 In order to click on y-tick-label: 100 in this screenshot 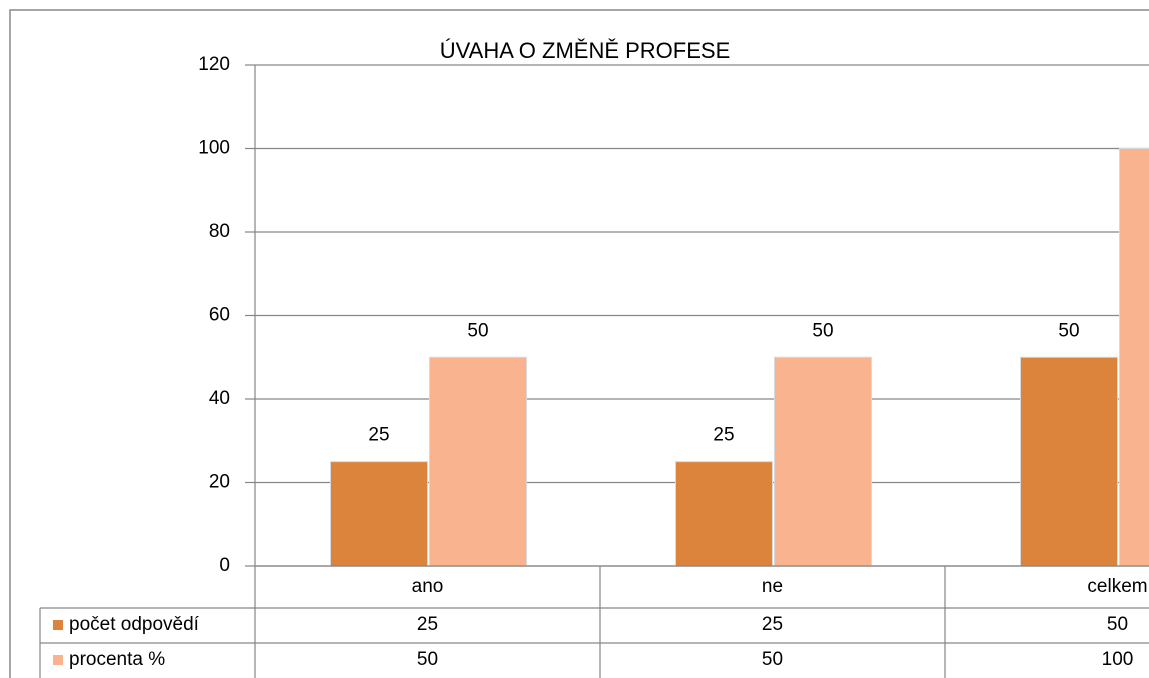, I will do `click(214, 148)`.